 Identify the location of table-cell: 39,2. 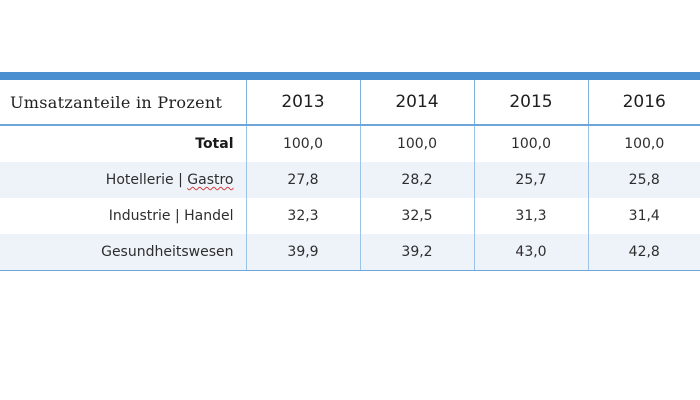
(417, 252).